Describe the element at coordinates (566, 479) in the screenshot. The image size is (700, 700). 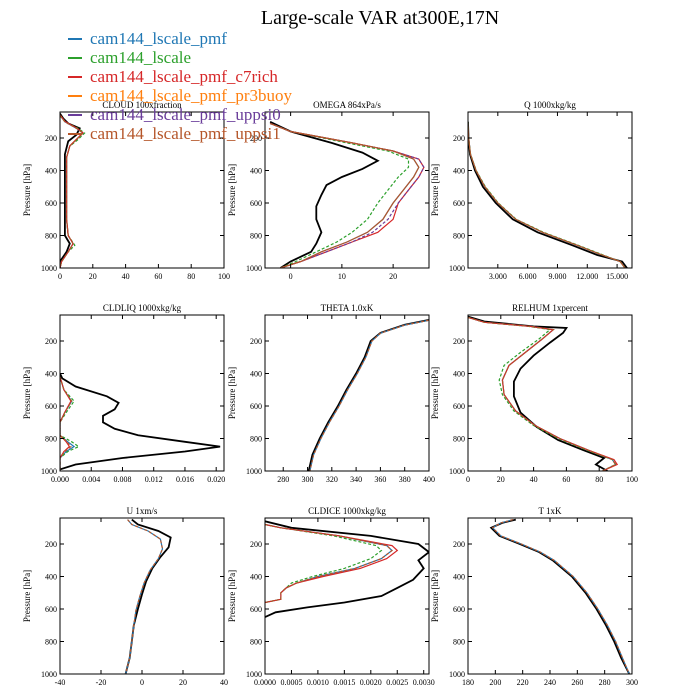
I see `x-tick-label: 60` at that location.